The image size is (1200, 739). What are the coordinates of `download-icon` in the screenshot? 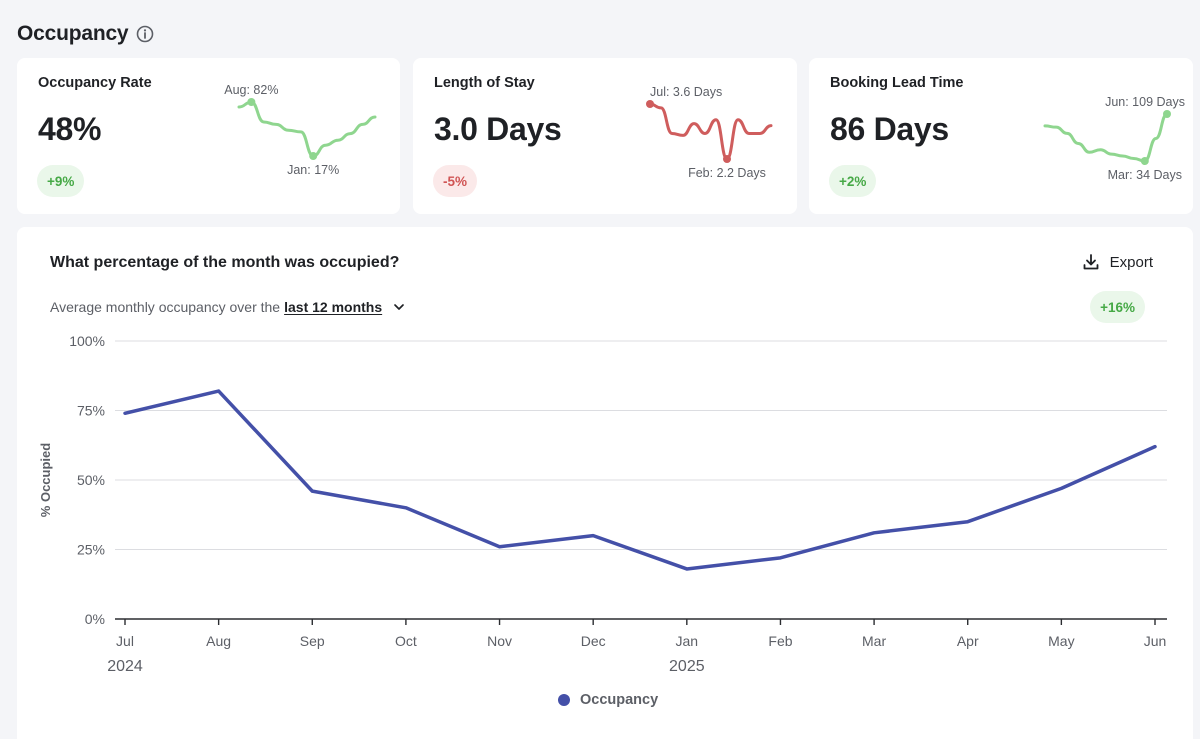 It's located at (1091, 262).